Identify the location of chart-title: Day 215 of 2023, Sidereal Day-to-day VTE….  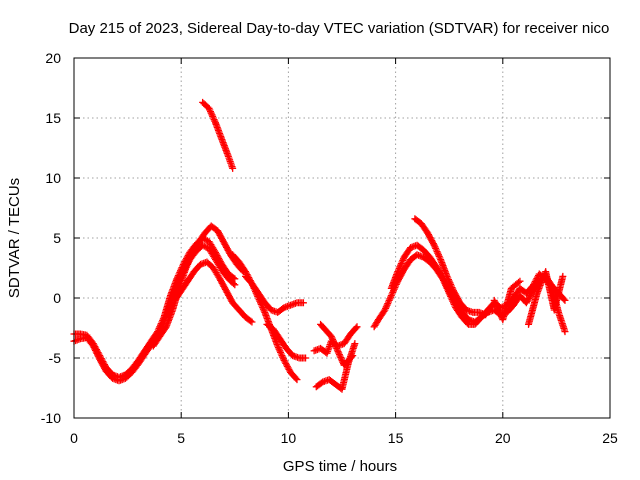
(339, 28).